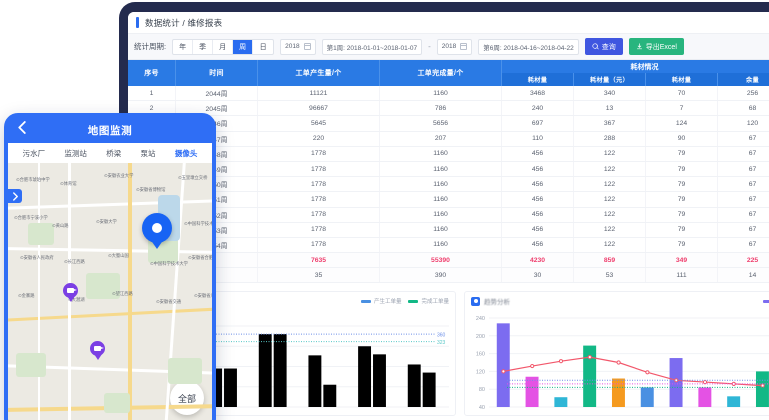  I want to click on th-sub-4: 余量, so click(743, 79).